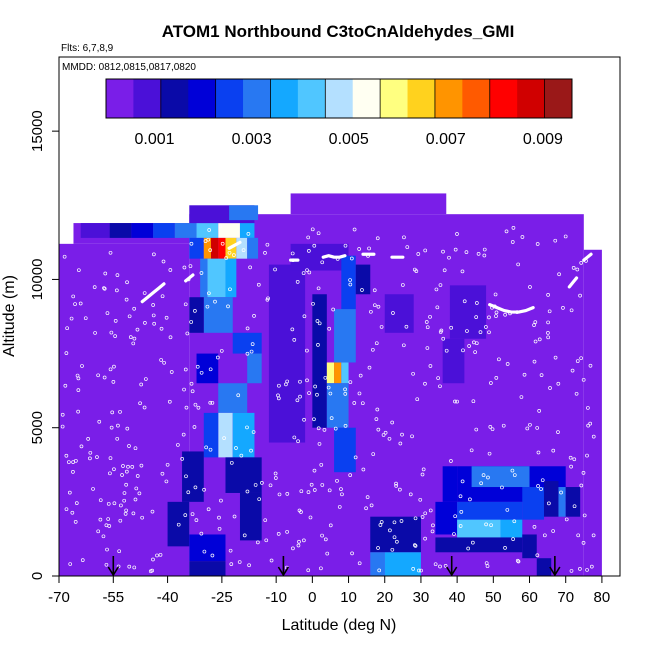 The height and width of the screenshot is (650, 650). What do you see at coordinates (493, 597) in the screenshot?
I see `x-tick-label: 50` at bounding box center [493, 597].